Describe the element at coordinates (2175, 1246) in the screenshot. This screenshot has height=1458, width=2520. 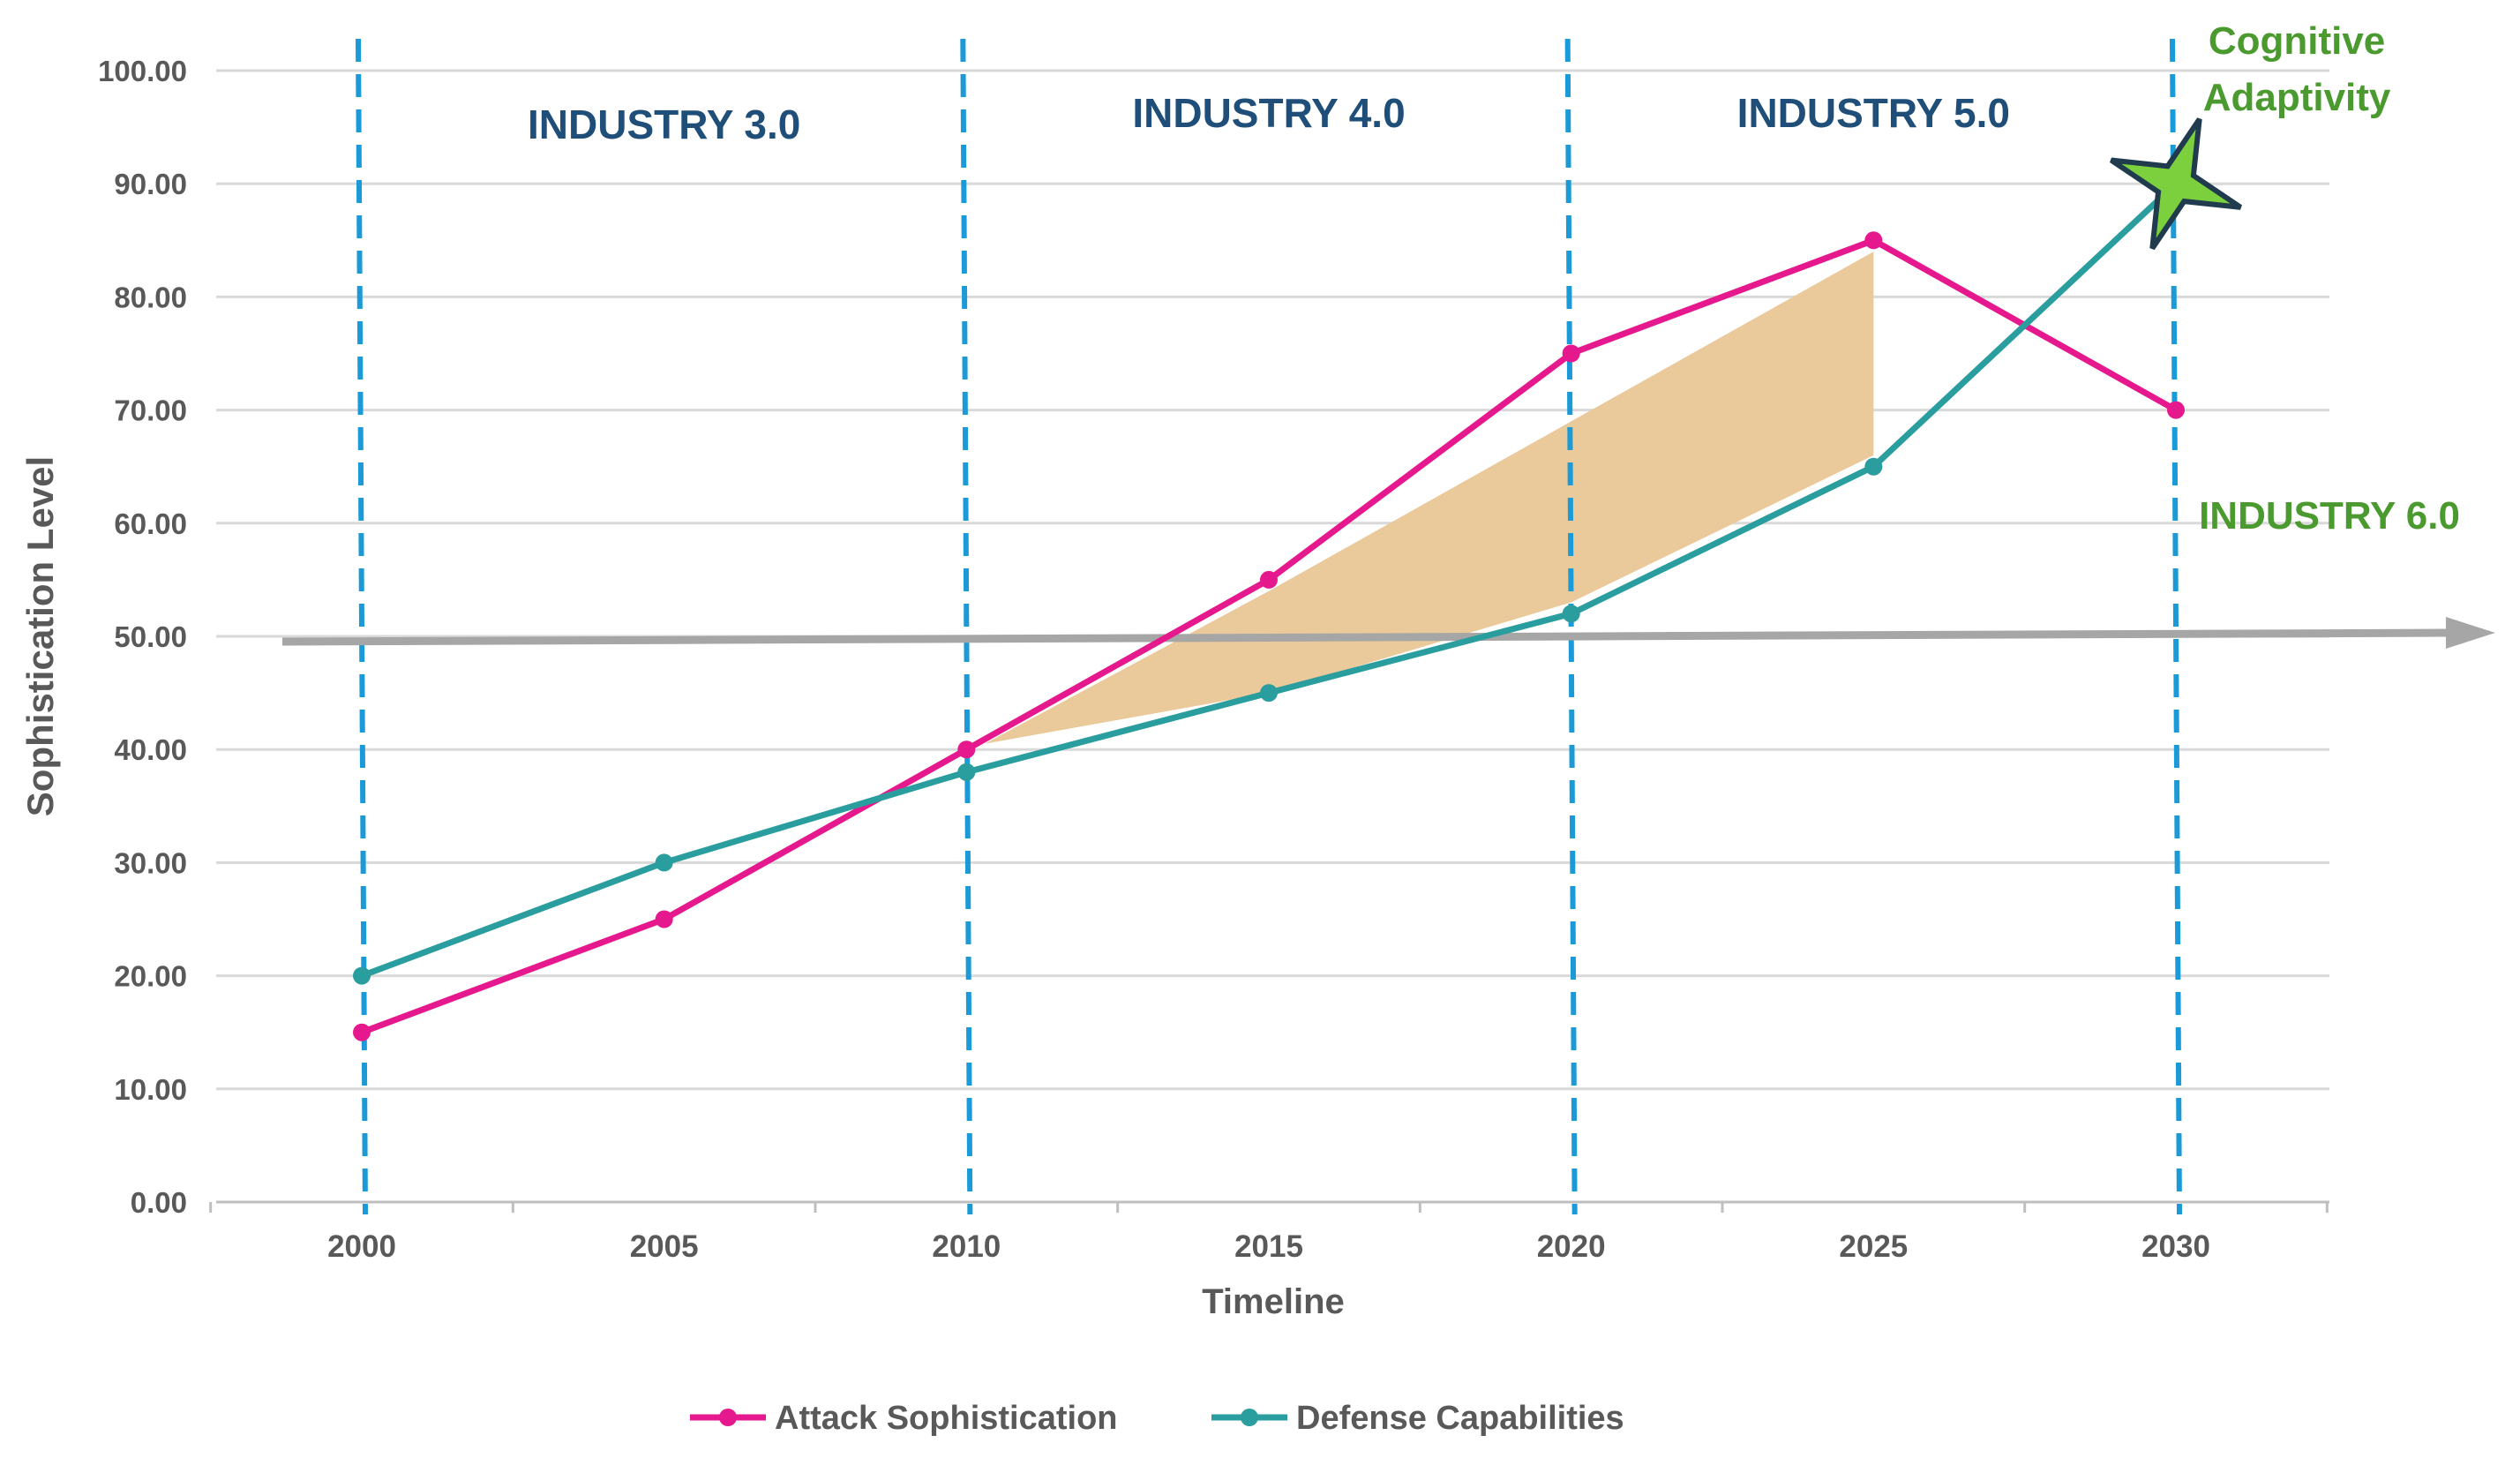
I see `x-tick-label: 2030` at that location.